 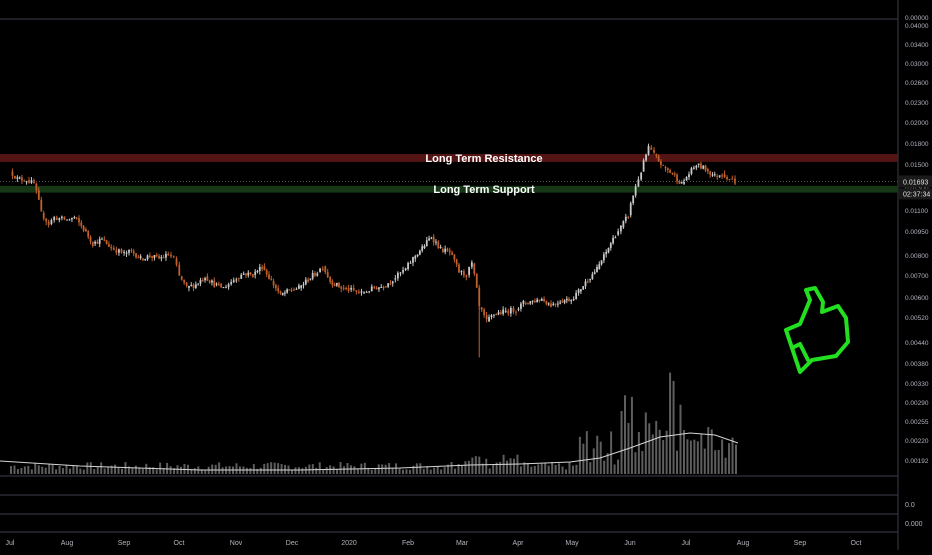 What do you see at coordinates (914, 524) in the screenshot?
I see `indicator-tick-label: 0.000` at bounding box center [914, 524].